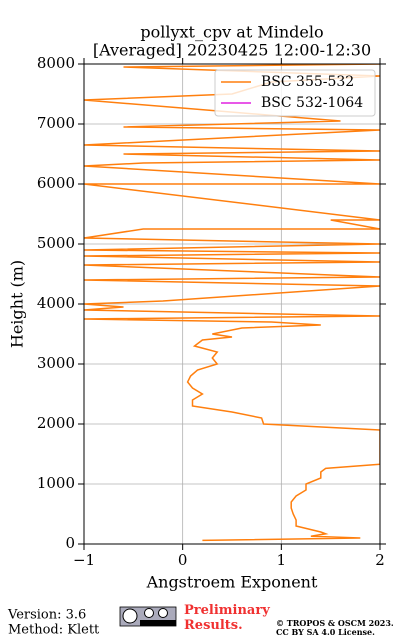 The height and width of the screenshot is (640, 400). What do you see at coordinates (56, 303) in the screenshot?
I see `y-tick-label: 4000` at bounding box center [56, 303].